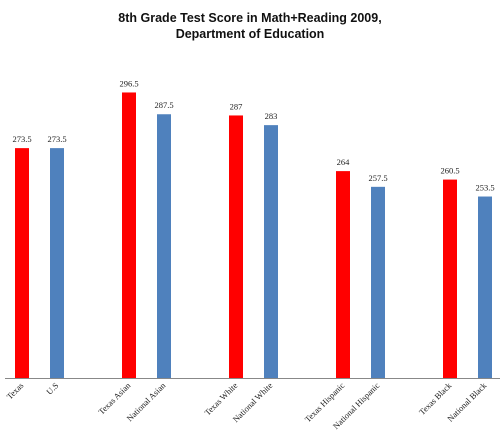 The height and width of the screenshot is (439, 500). Describe the element at coordinates (271, 116) in the screenshot. I see `data-label: 283` at that location.